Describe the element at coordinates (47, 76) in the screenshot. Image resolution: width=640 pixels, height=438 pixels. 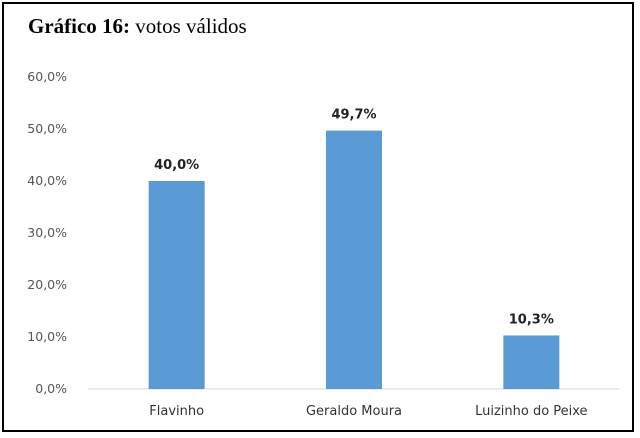
I see `y-tick-label: 60,0%` at that location.